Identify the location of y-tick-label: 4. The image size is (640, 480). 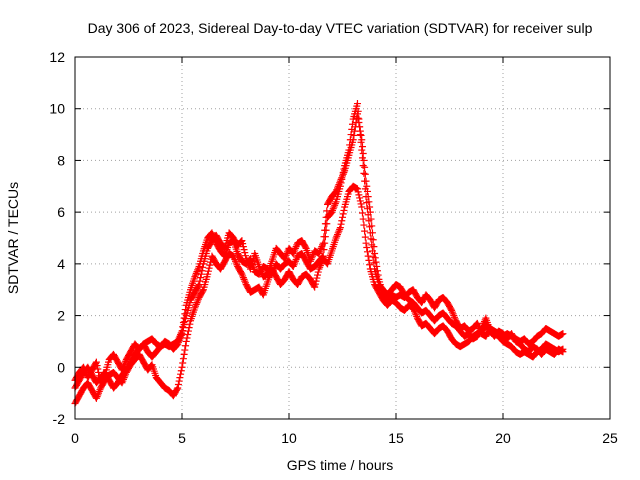
(61, 264).